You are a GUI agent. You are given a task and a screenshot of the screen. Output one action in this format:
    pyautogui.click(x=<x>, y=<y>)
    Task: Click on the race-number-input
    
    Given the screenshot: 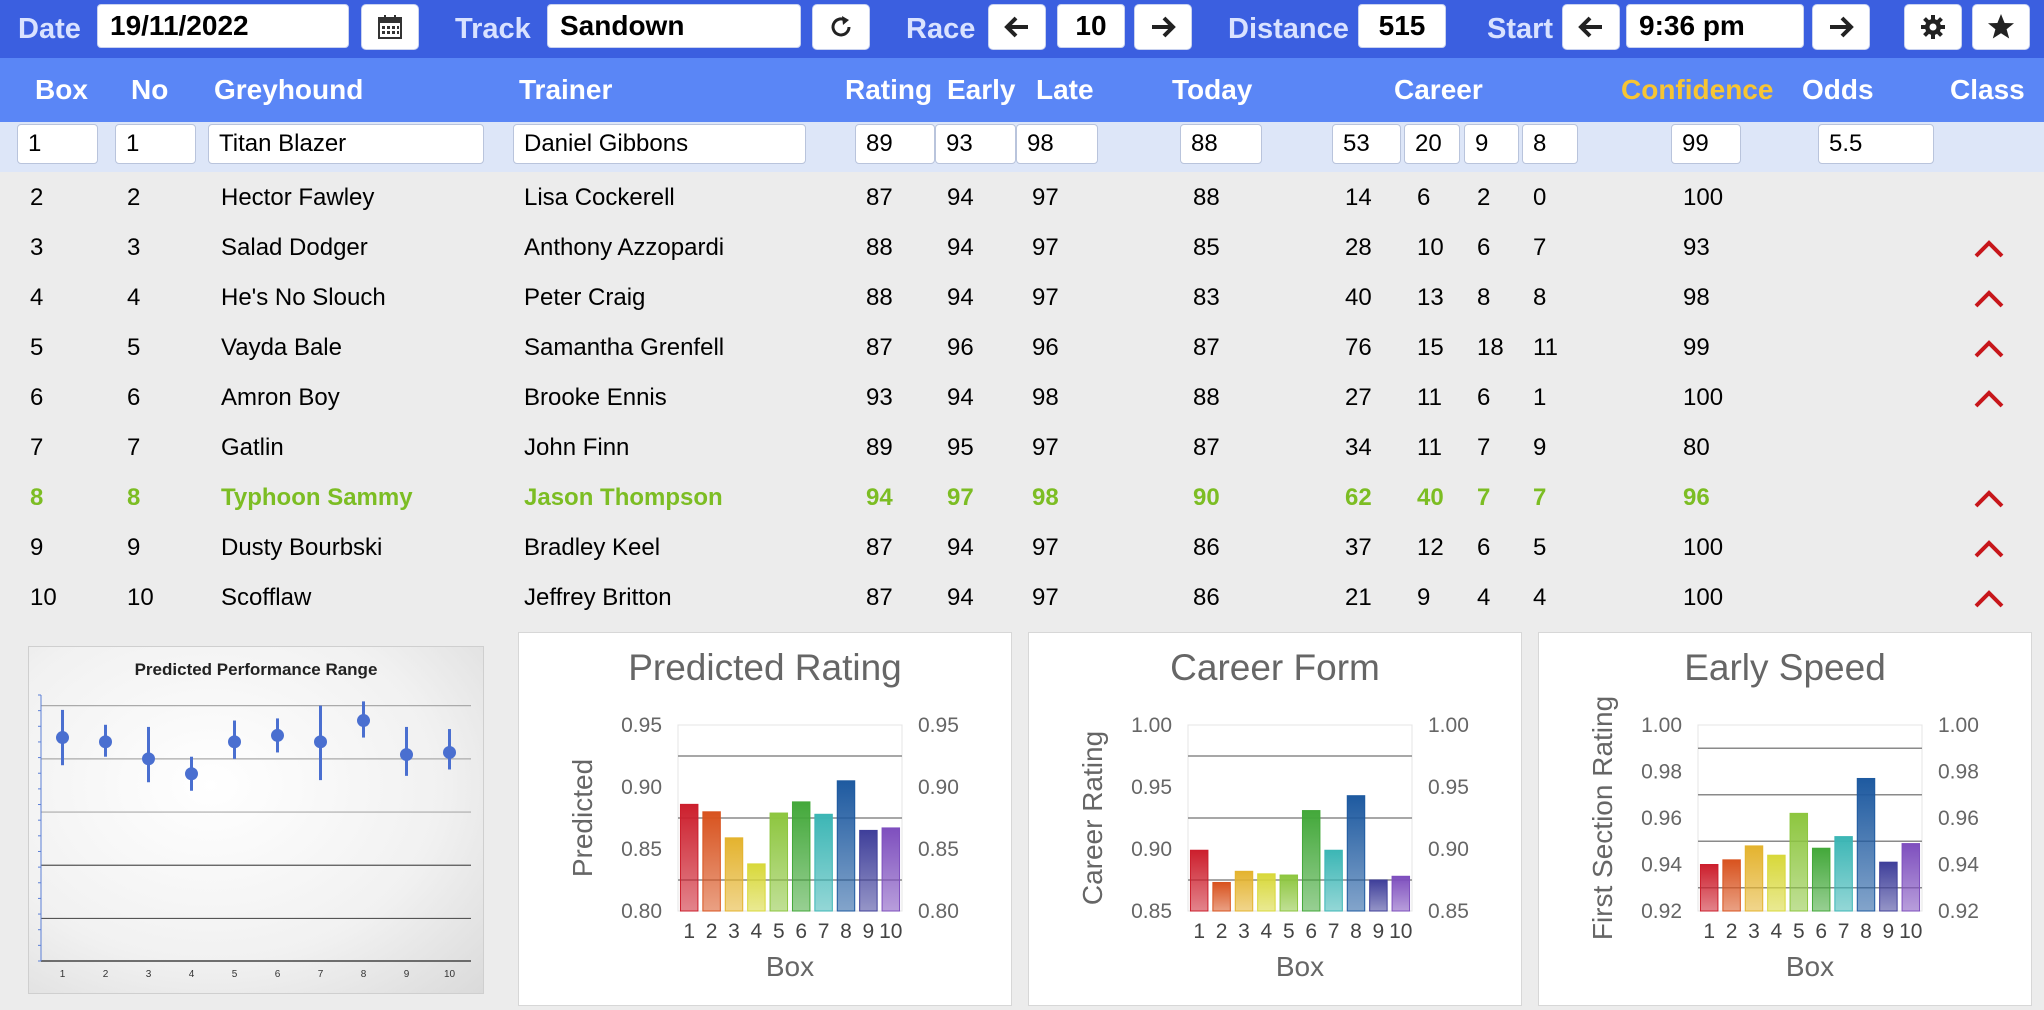 What is the action you would take?
    pyautogui.click(x=1091, y=26)
    